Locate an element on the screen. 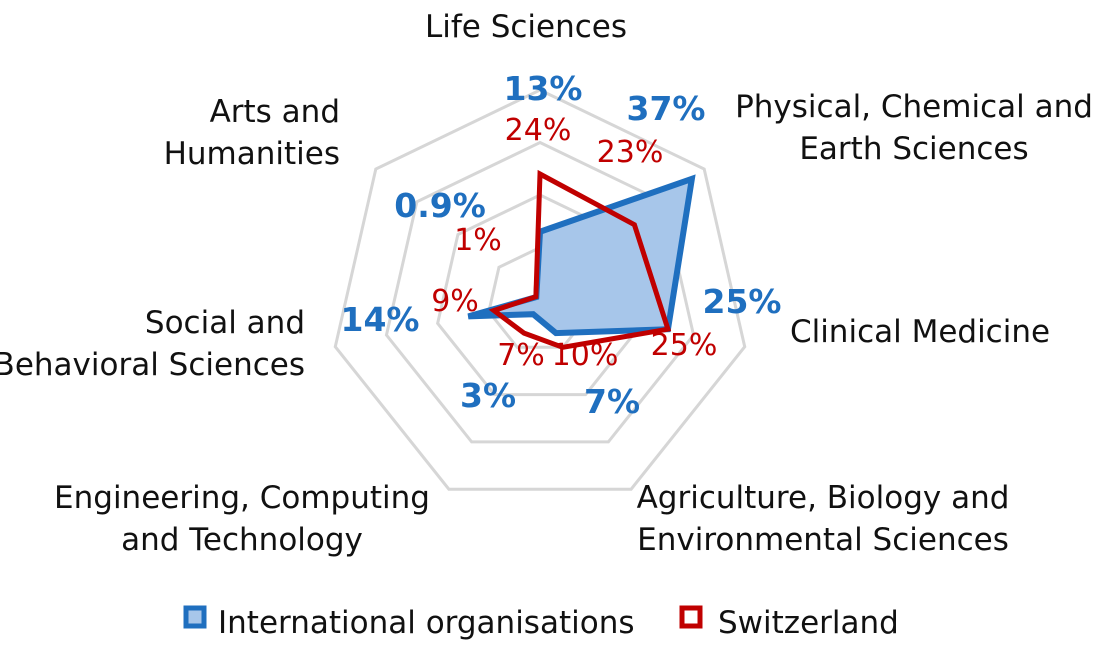 The image size is (1109, 648). value-label-switzerland-social-and-behavioral-sciences: 9% is located at coordinates (455, 301).